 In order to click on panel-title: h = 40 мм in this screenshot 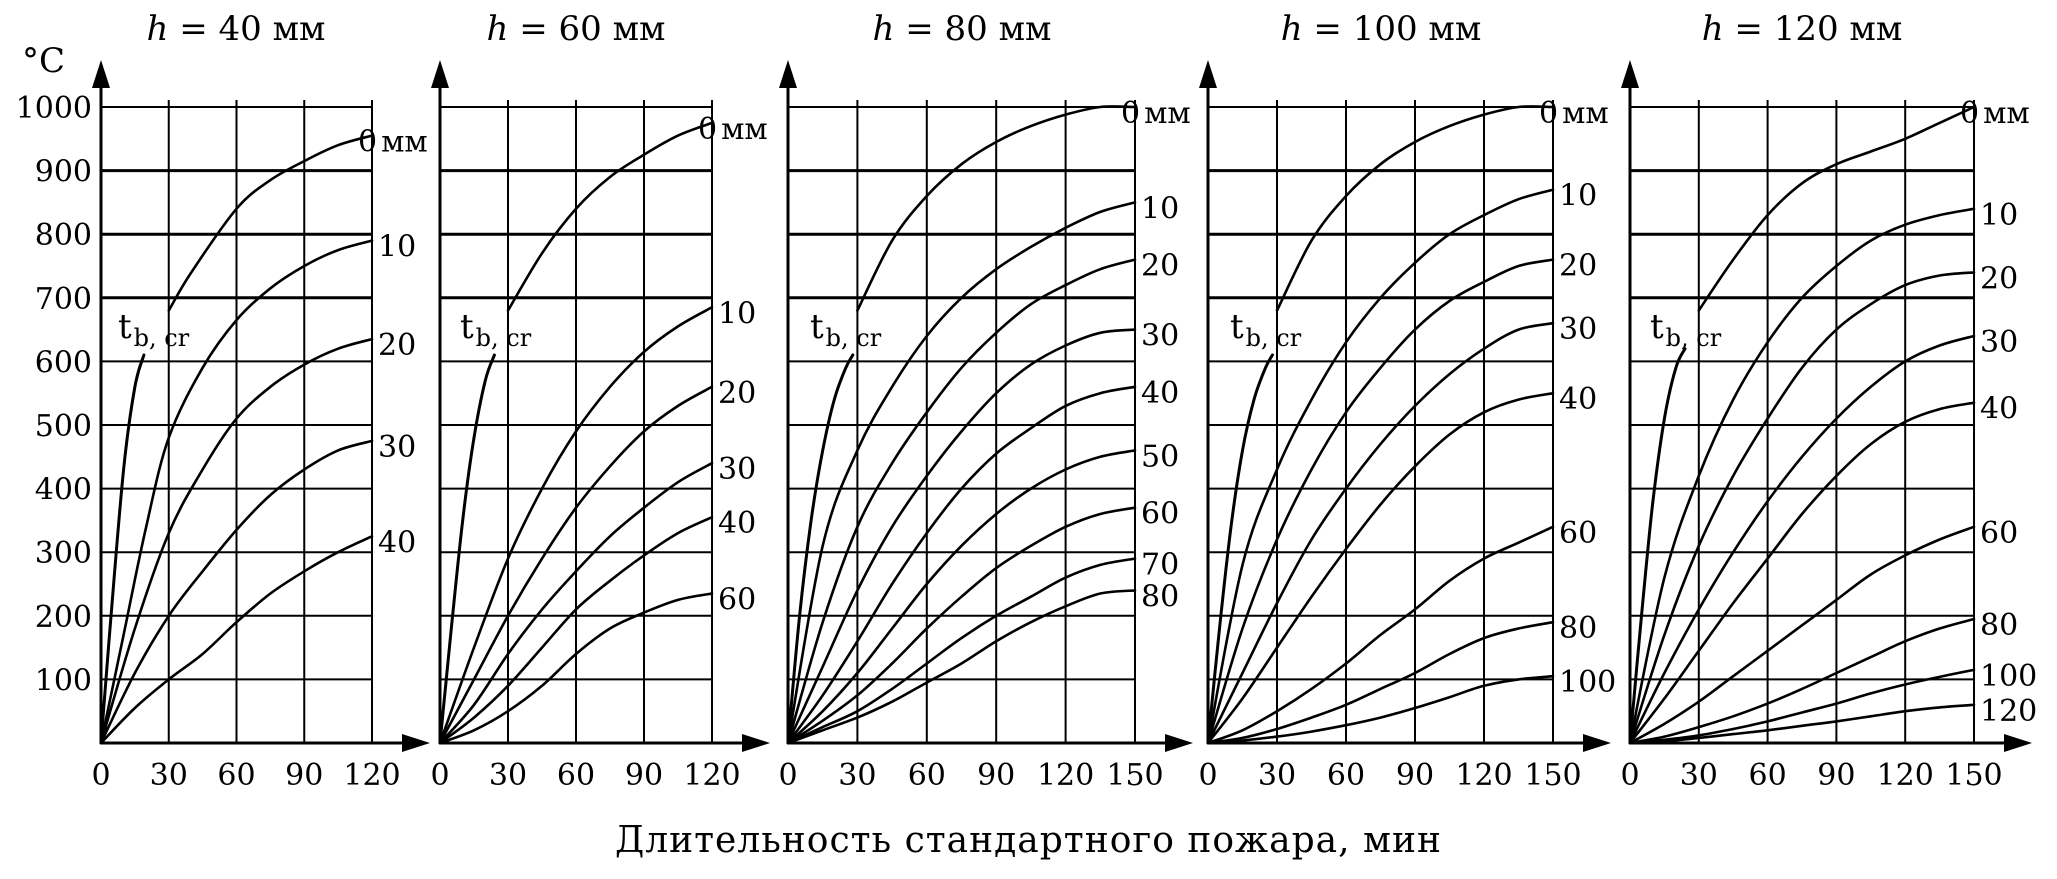, I will do `click(236, 29)`.